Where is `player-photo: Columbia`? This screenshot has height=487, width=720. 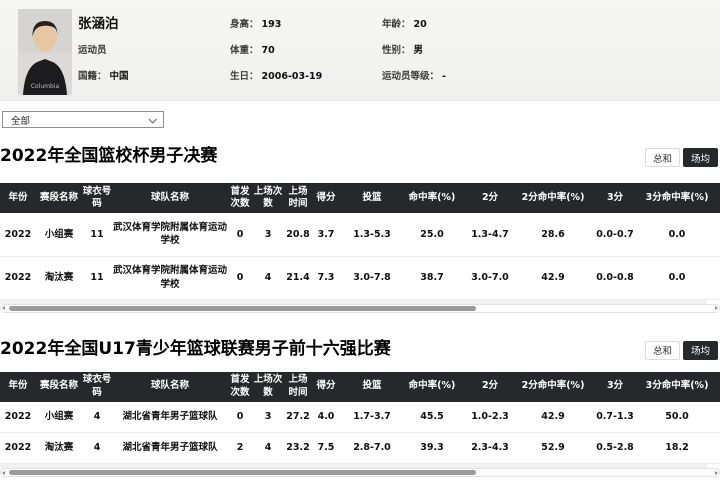
player-photo: Columbia is located at coordinates (45, 52).